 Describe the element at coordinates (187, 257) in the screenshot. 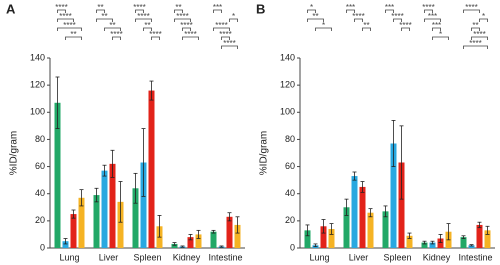

I see `x-tick-label: Kidney` at that location.